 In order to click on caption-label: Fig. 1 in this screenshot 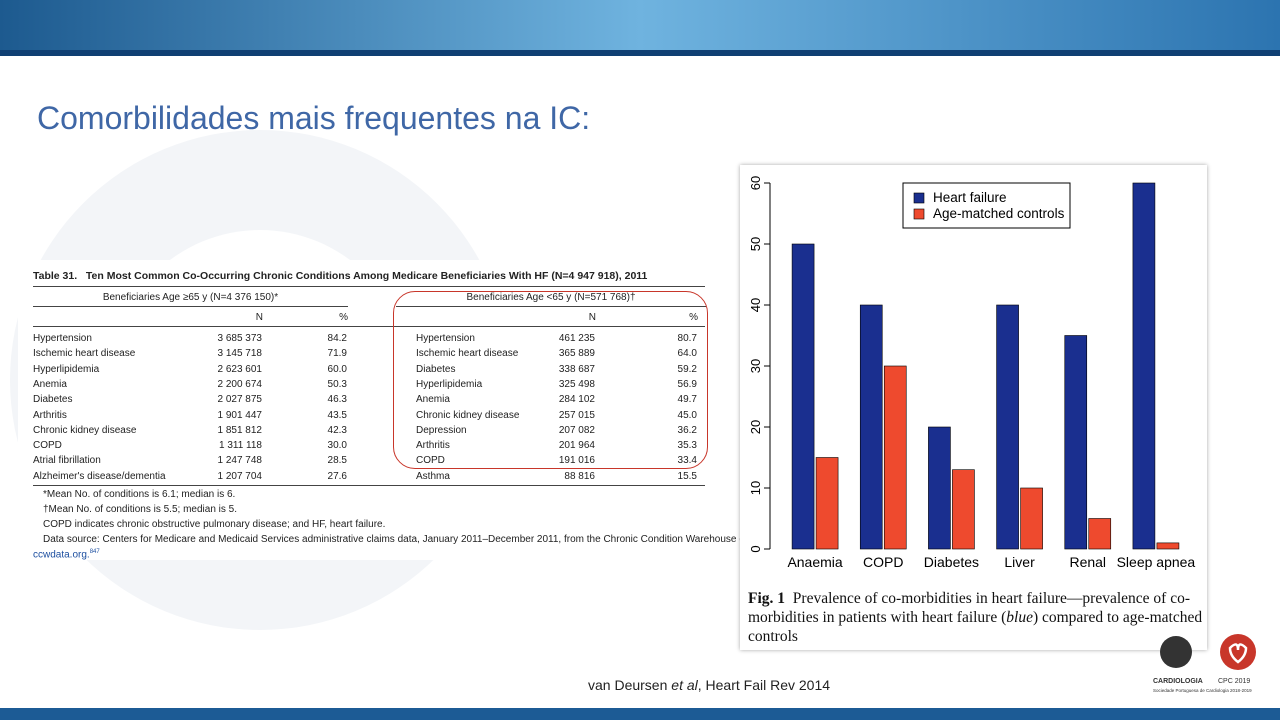, I will do `click(767, 598)`.